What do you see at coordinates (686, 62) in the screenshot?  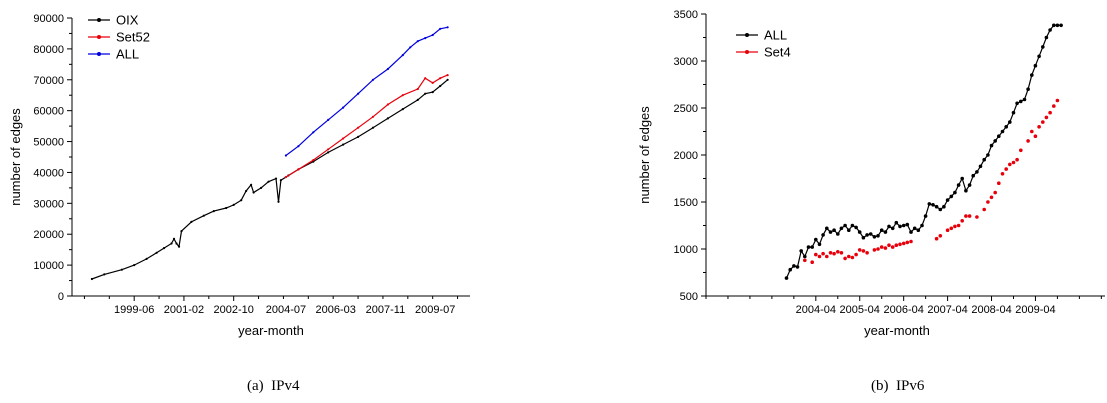 I see `y-tick-label: 3000` at bounding box center [686, 62].